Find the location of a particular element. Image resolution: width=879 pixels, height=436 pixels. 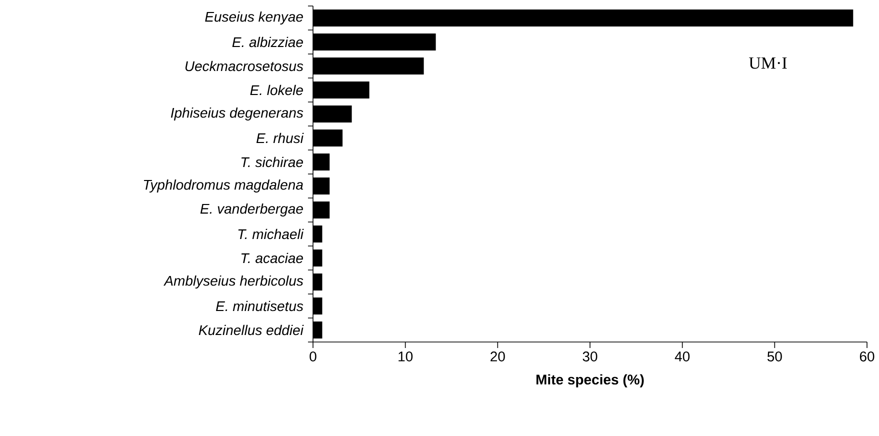

x-axis-title: Mite species (%) is located at coordinates (590, 381).